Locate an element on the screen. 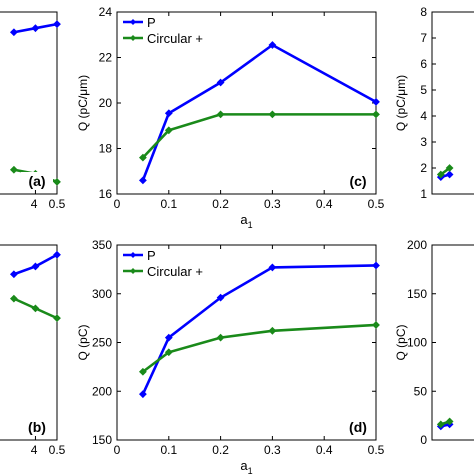  x-tick-label-c: 0.1 is located at coordinates (168, 204).